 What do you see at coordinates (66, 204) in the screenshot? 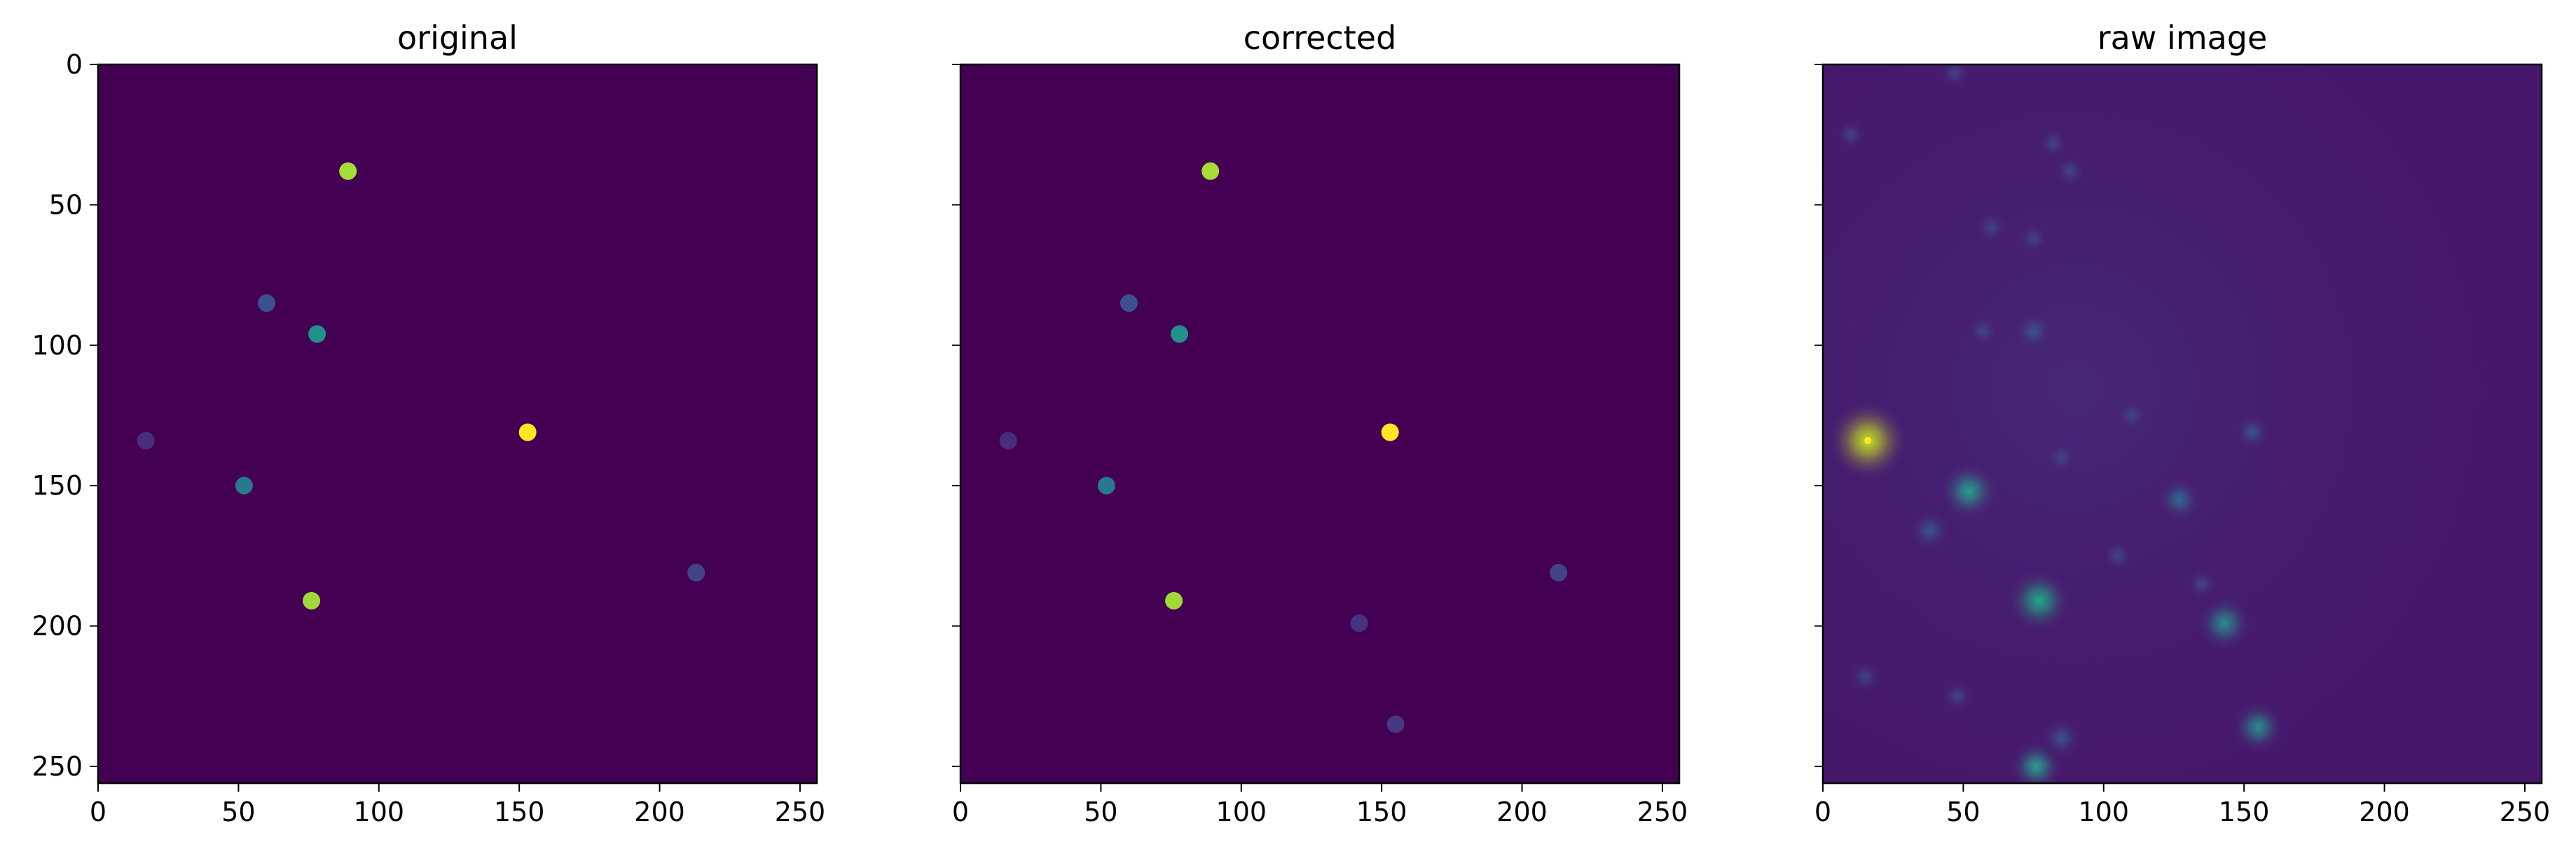
I see `y-tick-label: 50` at bounding box center [66, 204].